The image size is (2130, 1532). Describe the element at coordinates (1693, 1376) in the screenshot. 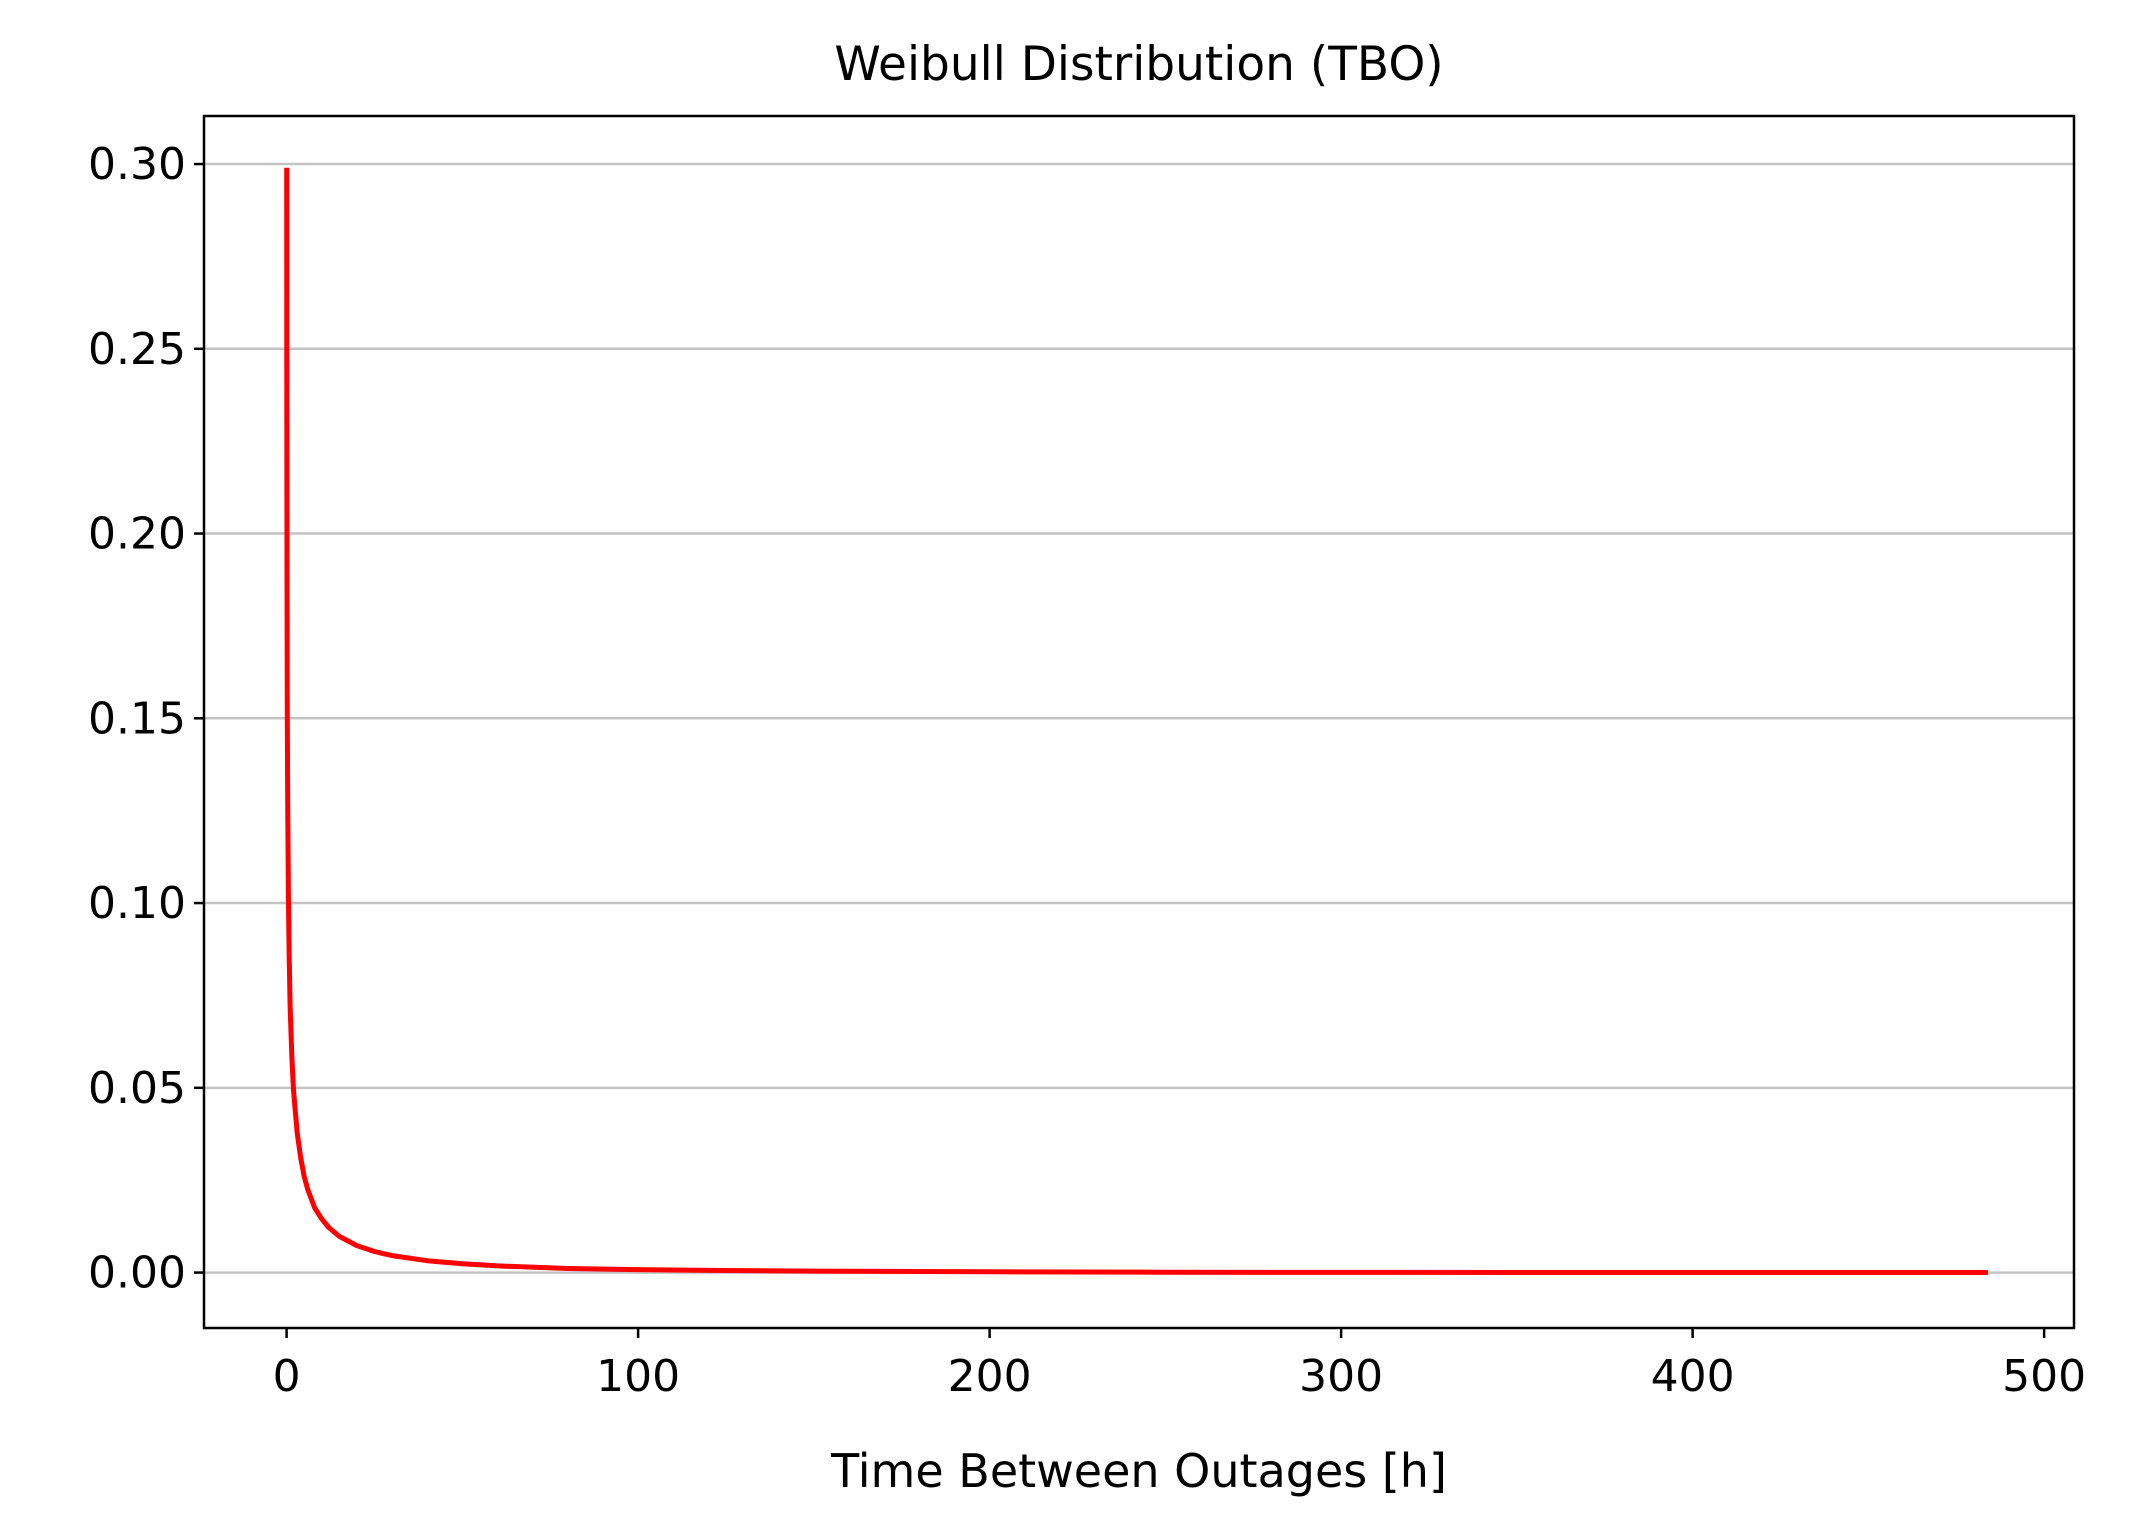

I see `x-tick-label: 400` at that location.